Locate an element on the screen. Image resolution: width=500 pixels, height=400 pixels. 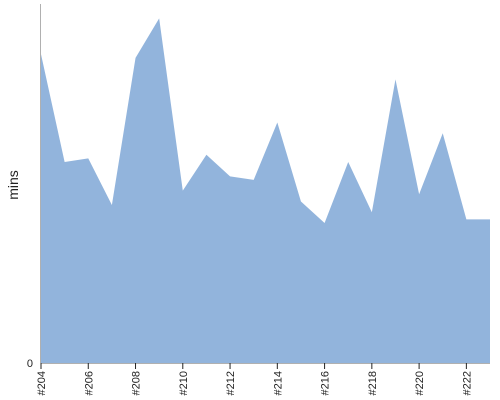
x-axis-ticks: #204 #206 #208 #210 #212 #214 #216 #218 #220 #222 is located at coordinates (254, 379).